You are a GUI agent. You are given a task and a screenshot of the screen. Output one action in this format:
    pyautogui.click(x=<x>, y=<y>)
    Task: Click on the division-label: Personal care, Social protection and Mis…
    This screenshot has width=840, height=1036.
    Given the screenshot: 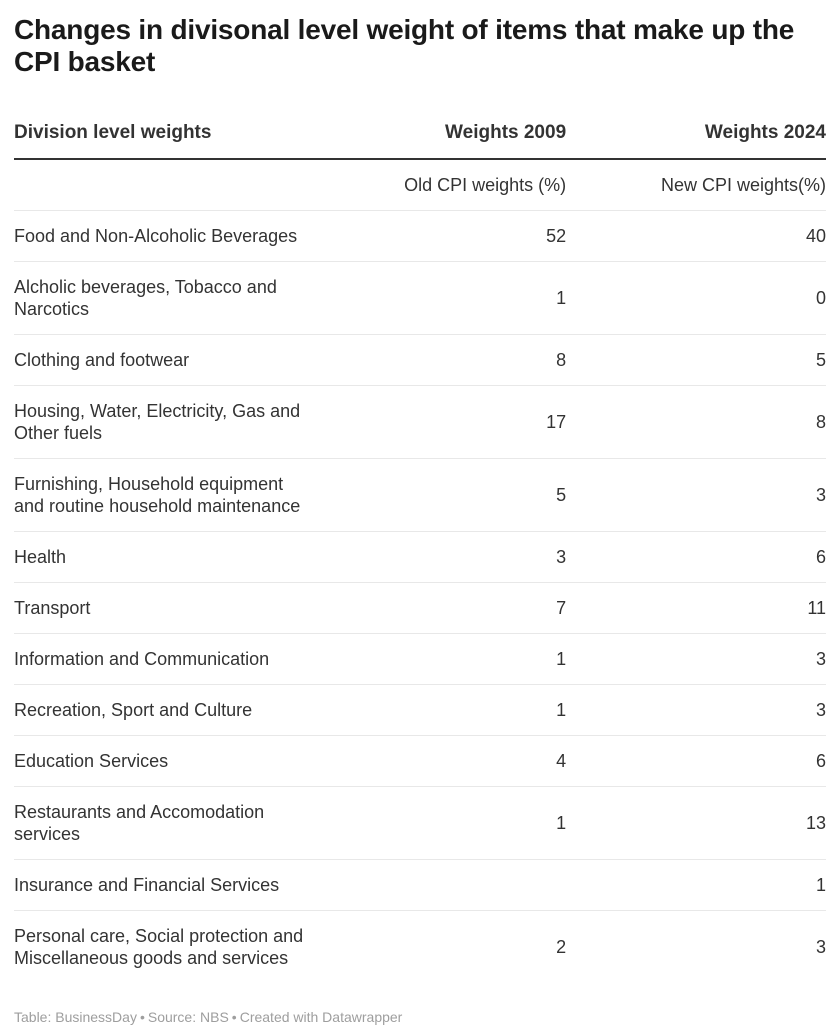 What is the action you would take?
    pyautogui.click(x=159, y=947)
    